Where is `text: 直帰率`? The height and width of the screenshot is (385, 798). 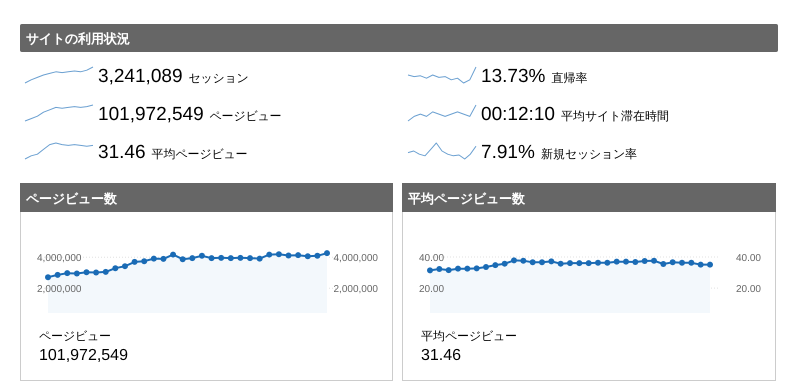 text: 直帰率 is located at coordinates (569, 78).